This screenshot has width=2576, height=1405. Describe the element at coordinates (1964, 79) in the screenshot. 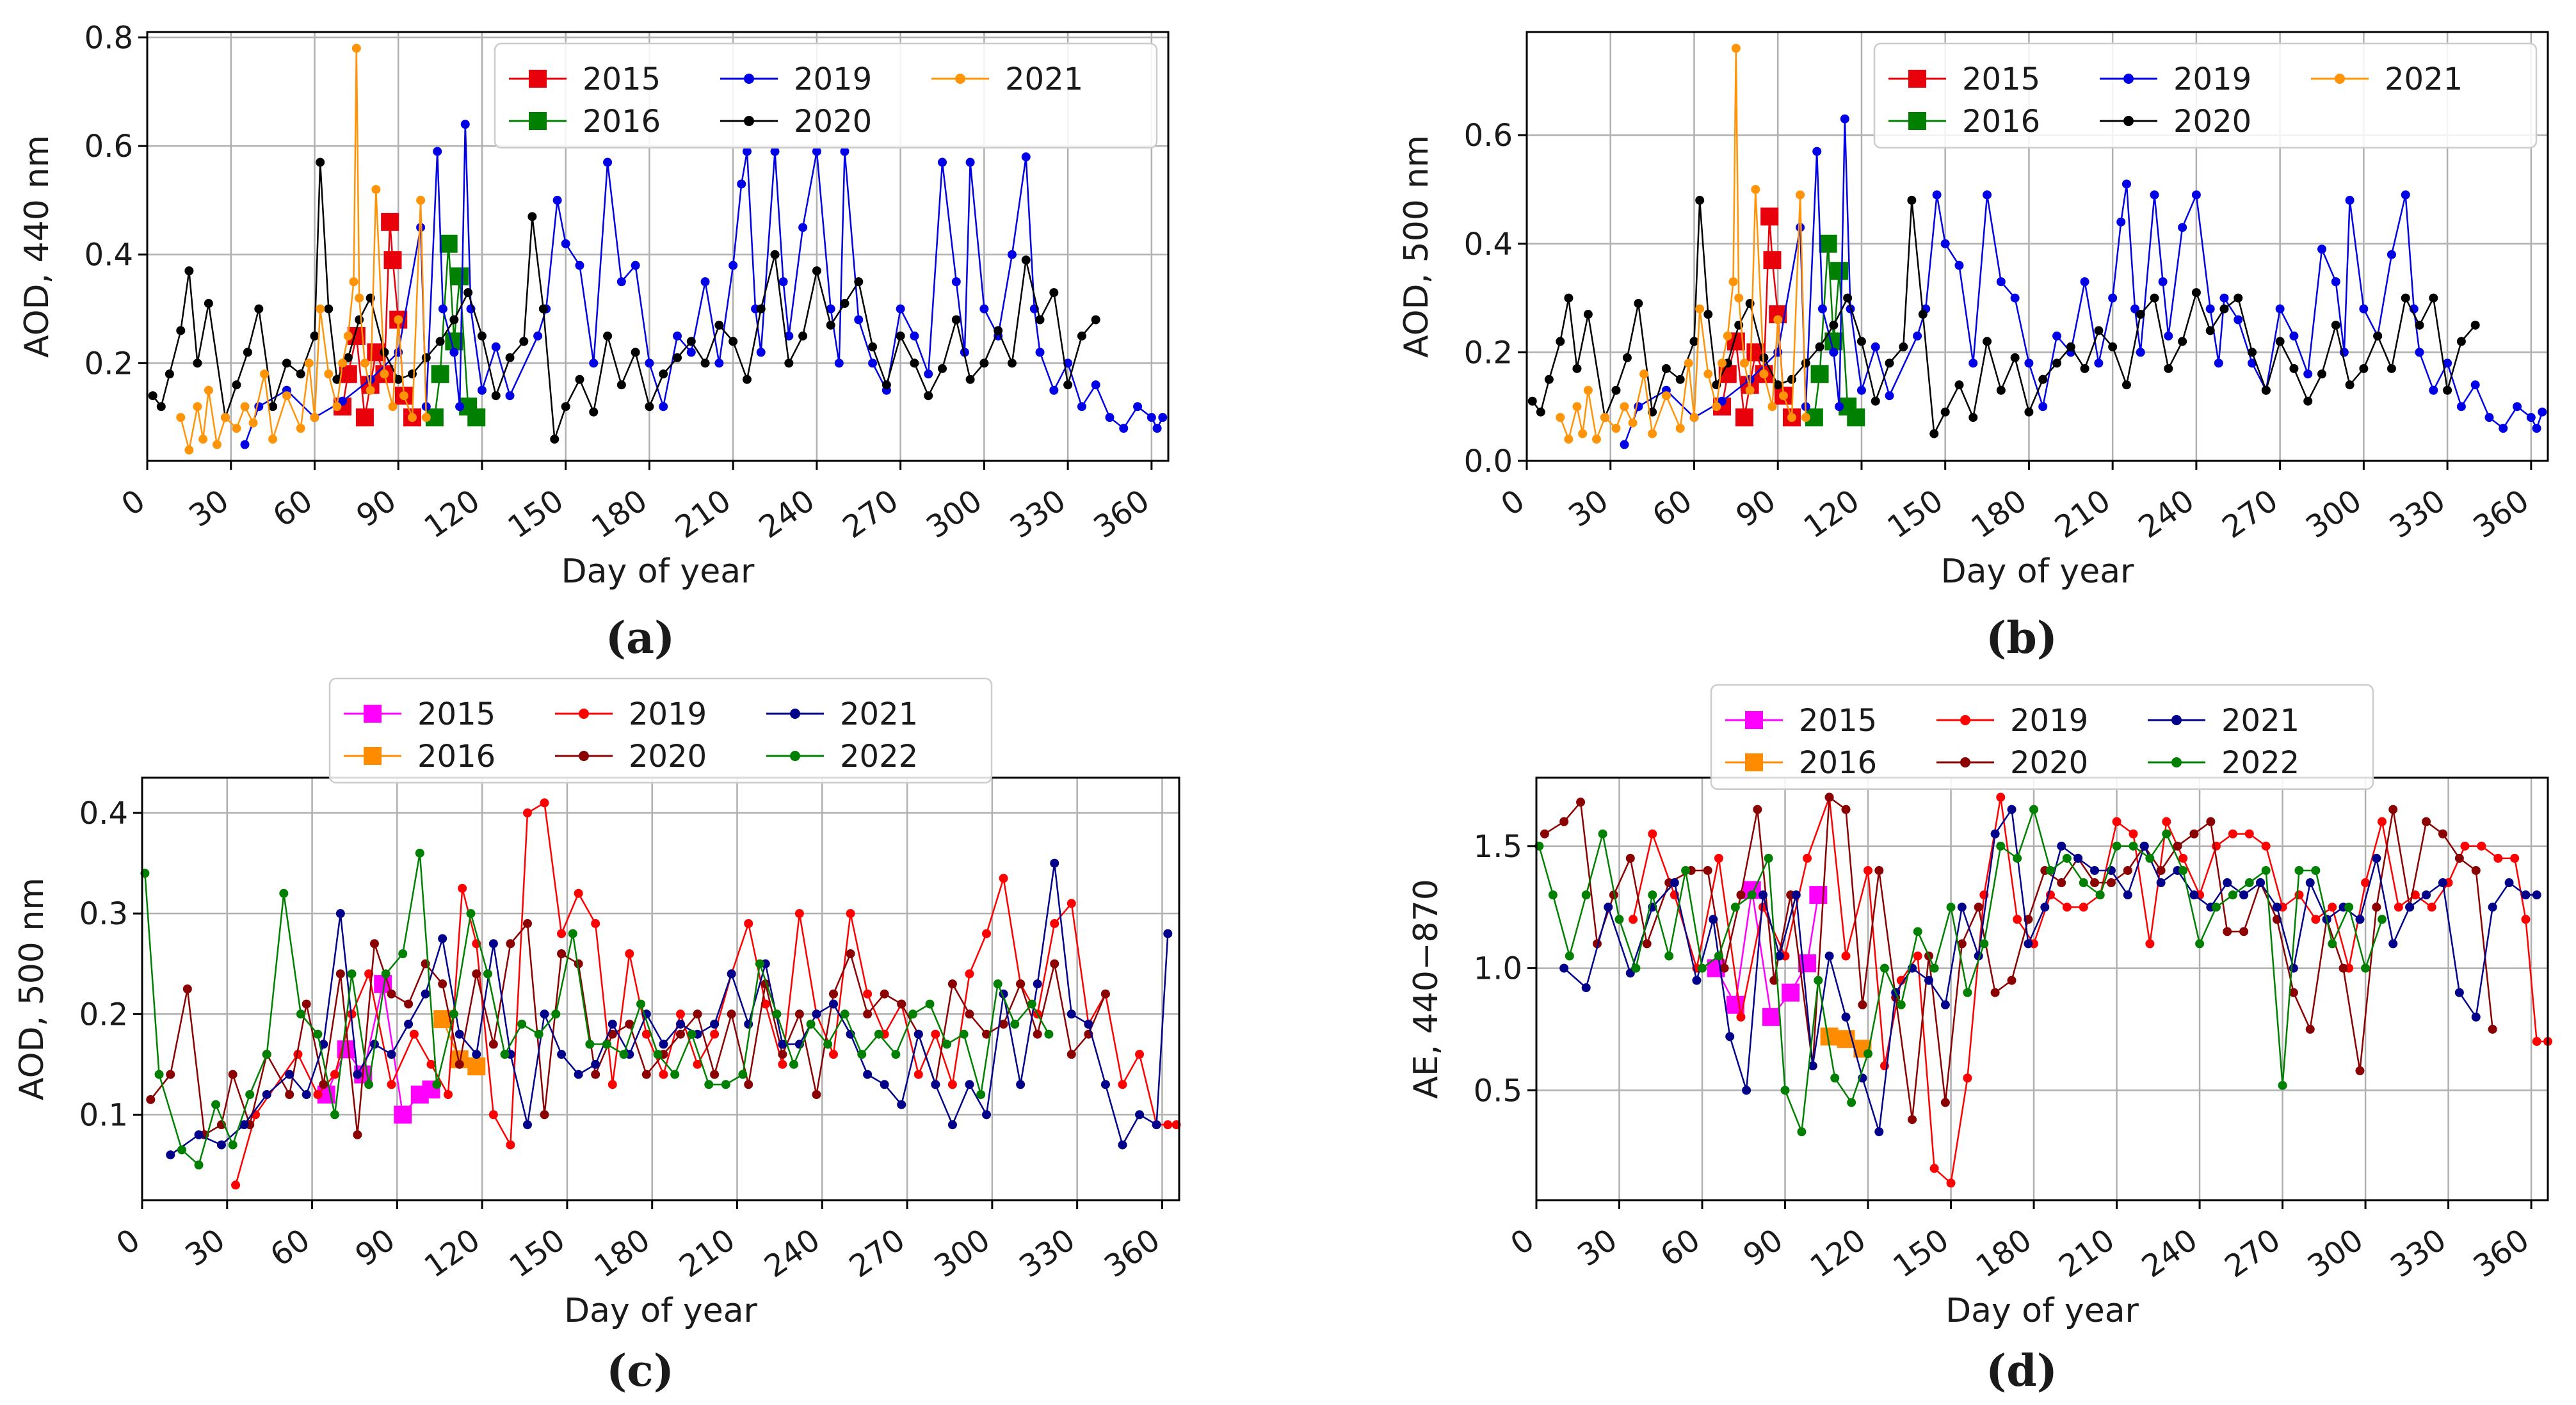

I see `legend-item-2015: 2015` at that location.